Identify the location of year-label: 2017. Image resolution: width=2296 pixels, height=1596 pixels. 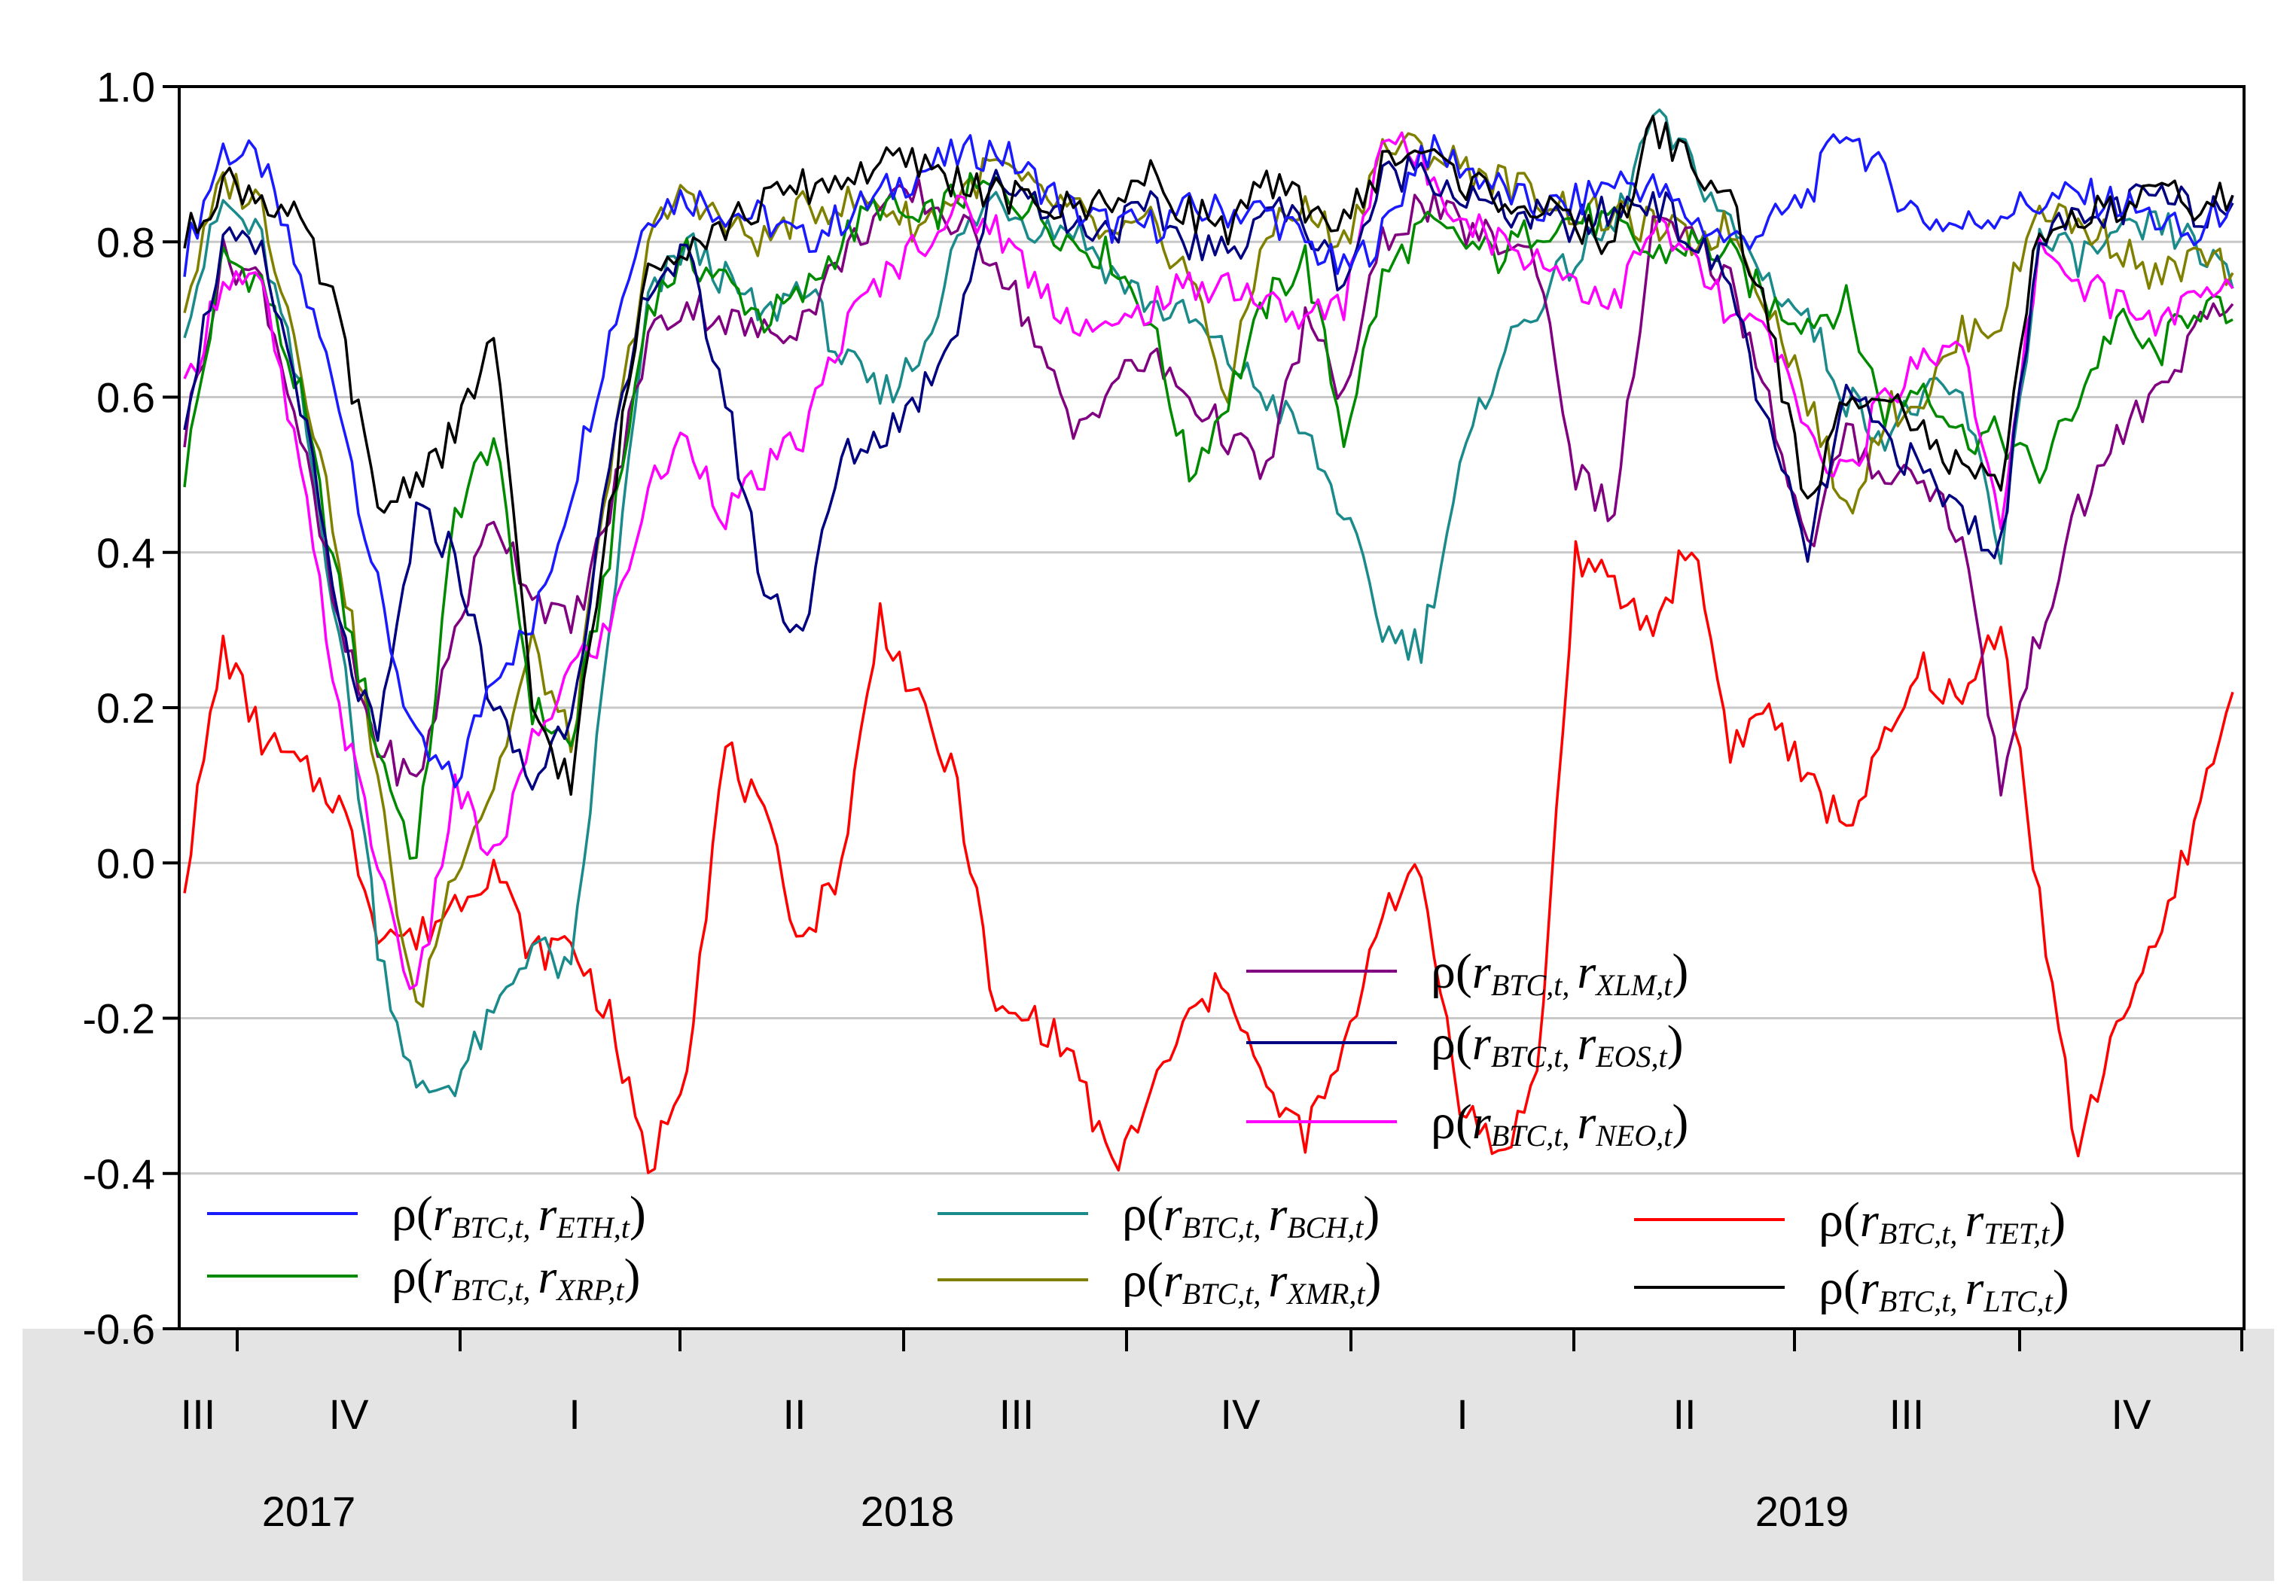
(309, 1512).